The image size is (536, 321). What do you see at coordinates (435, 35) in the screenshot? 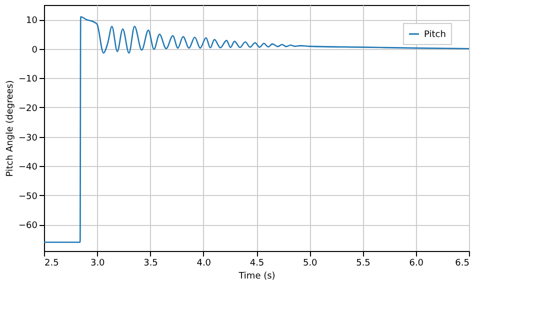
I see `legend-label: Pitch` at bounding box center [435, 35].